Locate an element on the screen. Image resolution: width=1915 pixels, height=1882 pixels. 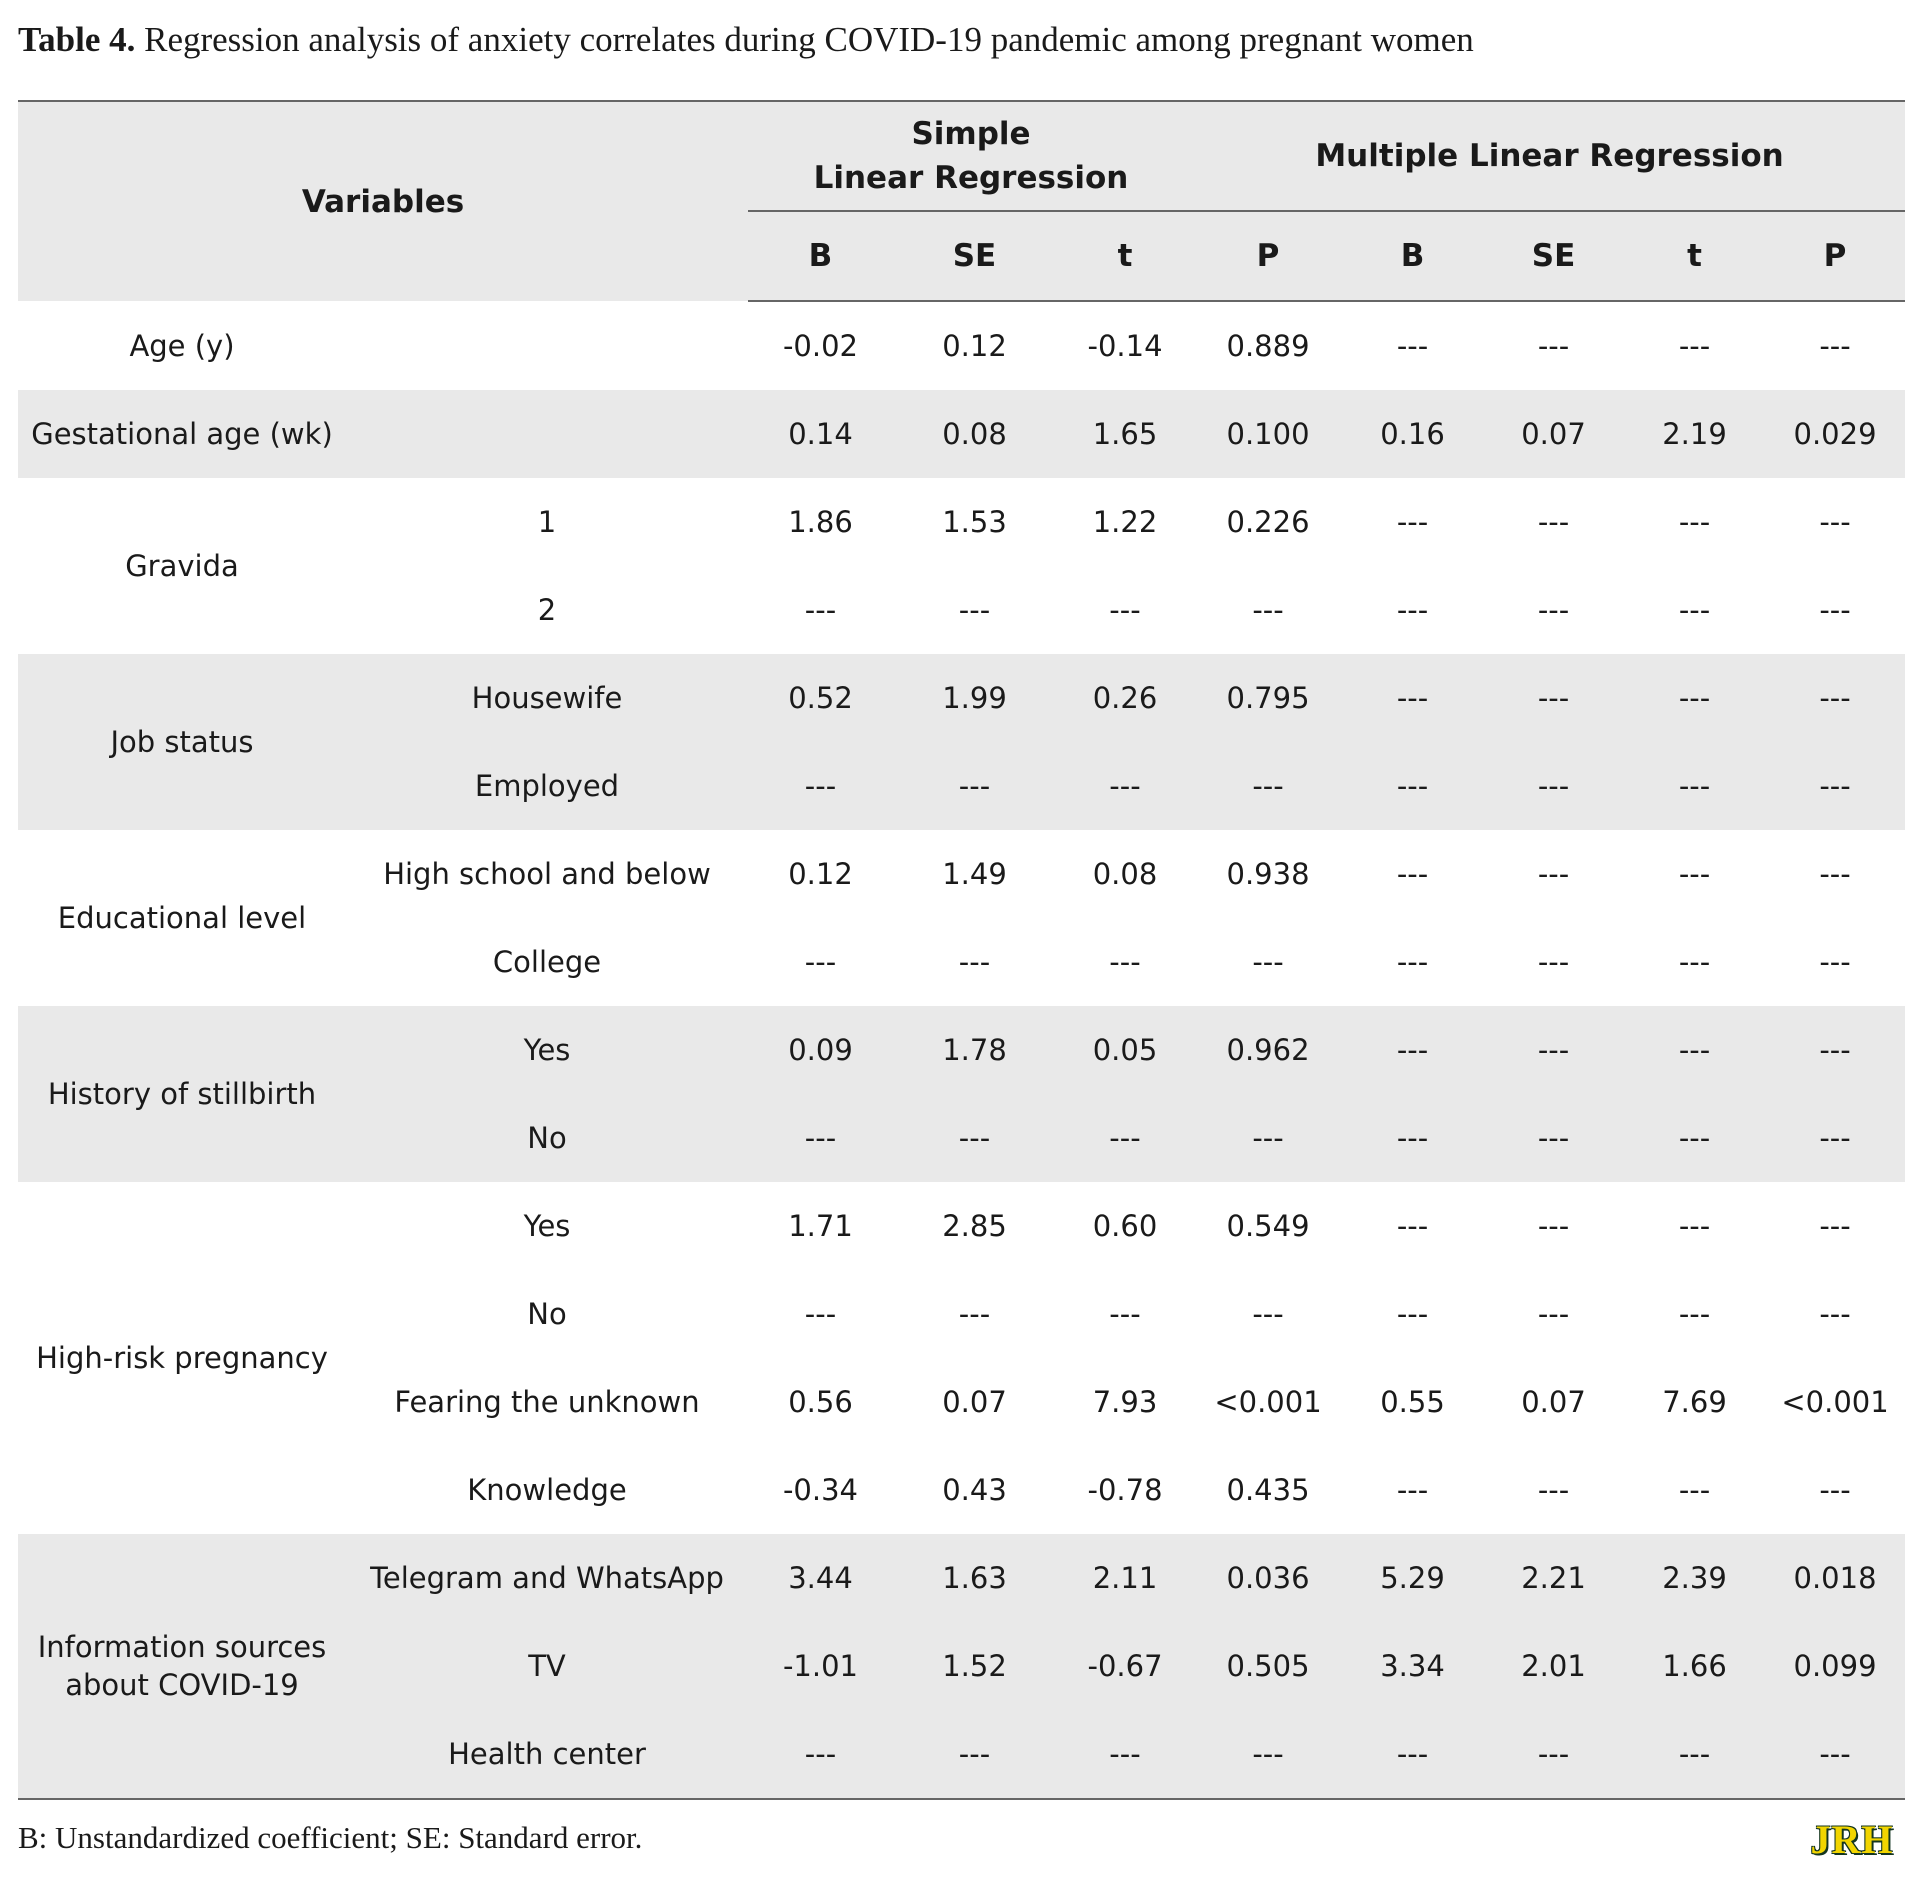
table-cell: 1.86 is located at coordinates (820, 522).